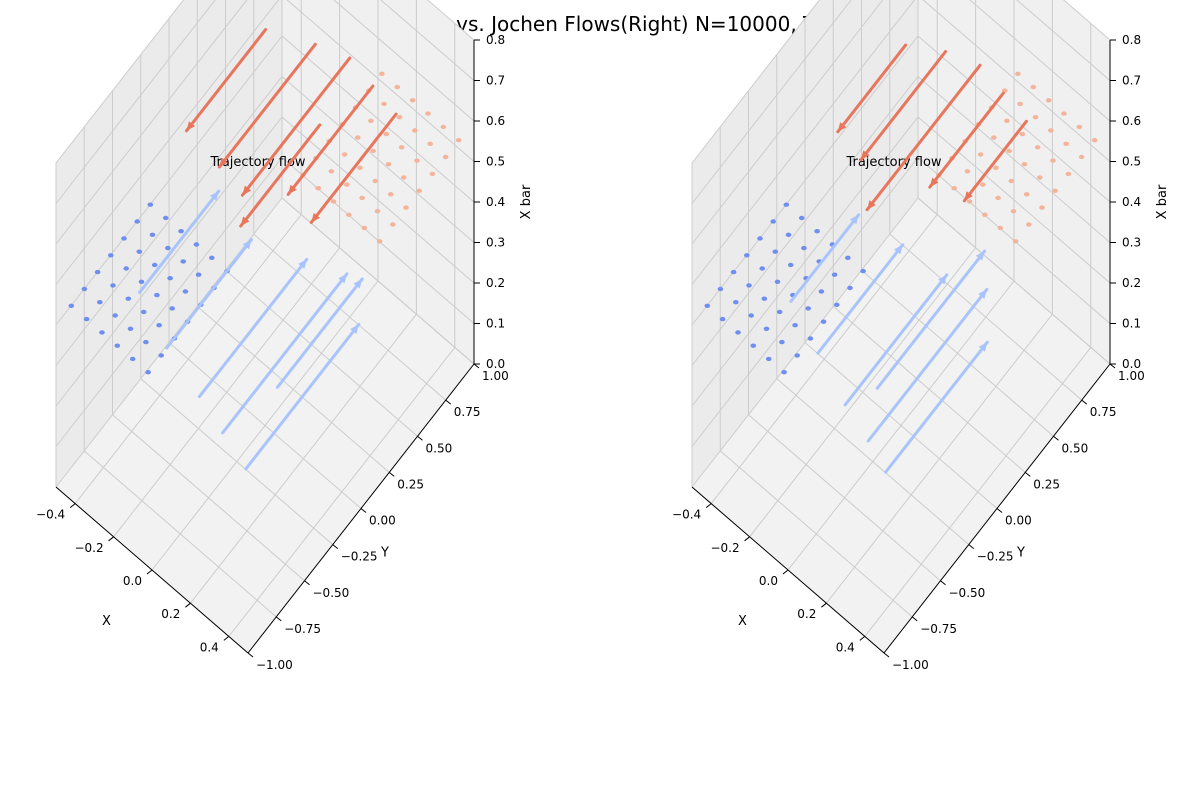  What do you see at coordinates (209, 647) in the screenshot?
I see `x-tick-label: 0.4` at bounding box center [209, 647].